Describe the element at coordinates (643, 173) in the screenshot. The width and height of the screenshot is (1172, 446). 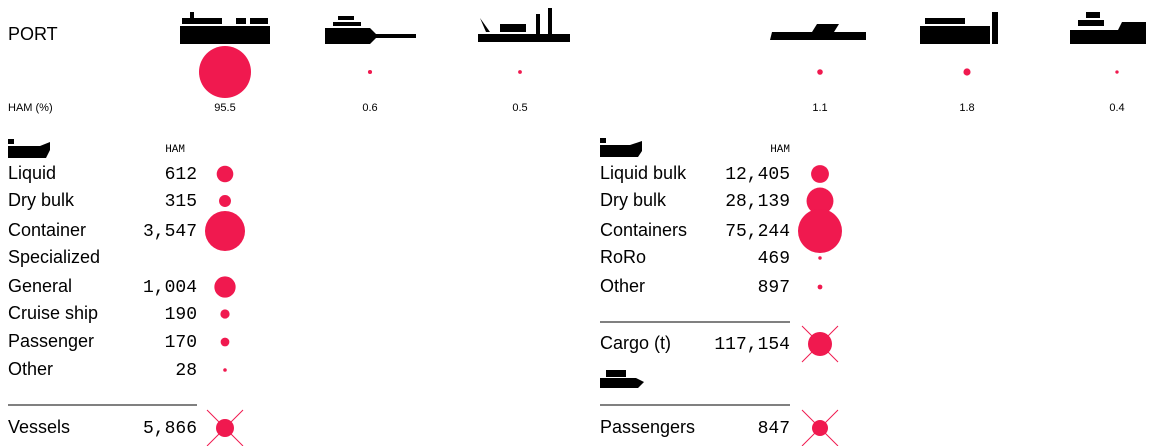
I see `row-label: Liquid bulk` at that location.